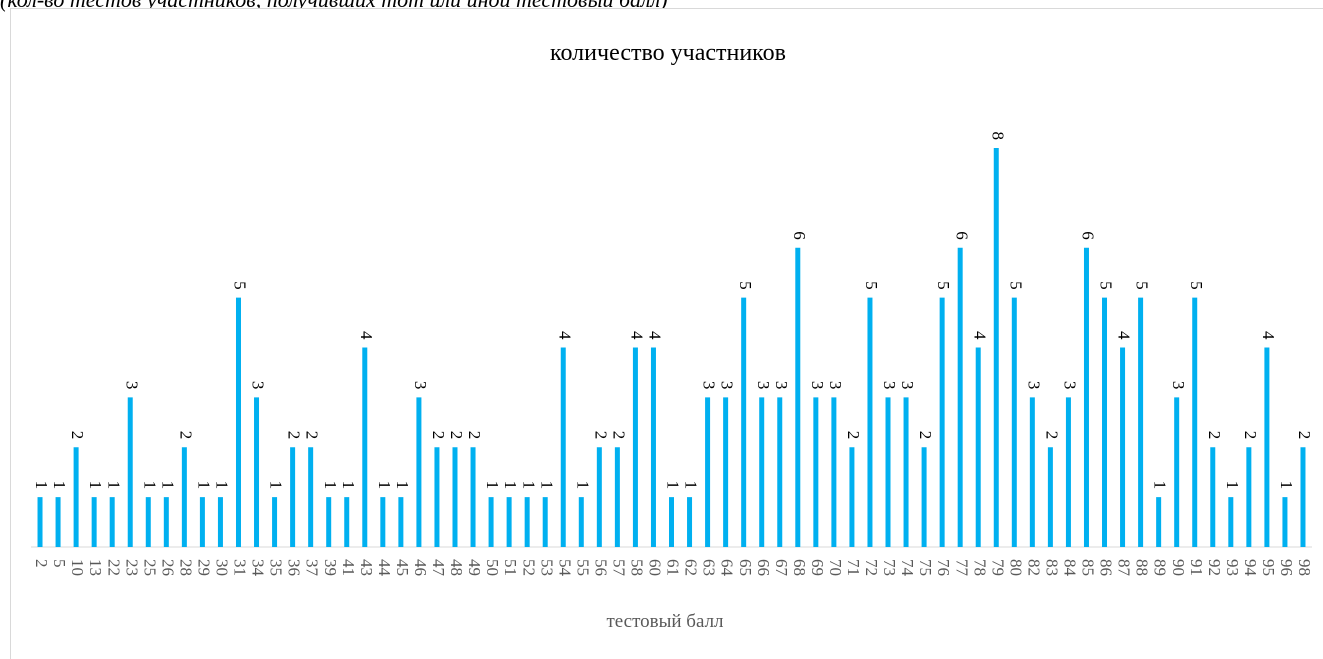 Image resolution: width=1323 pixels, height=659 pixels. Describe the element at coordinates (1304, 567) in the screenshot. I see `x-tick-label: 98` at that location.